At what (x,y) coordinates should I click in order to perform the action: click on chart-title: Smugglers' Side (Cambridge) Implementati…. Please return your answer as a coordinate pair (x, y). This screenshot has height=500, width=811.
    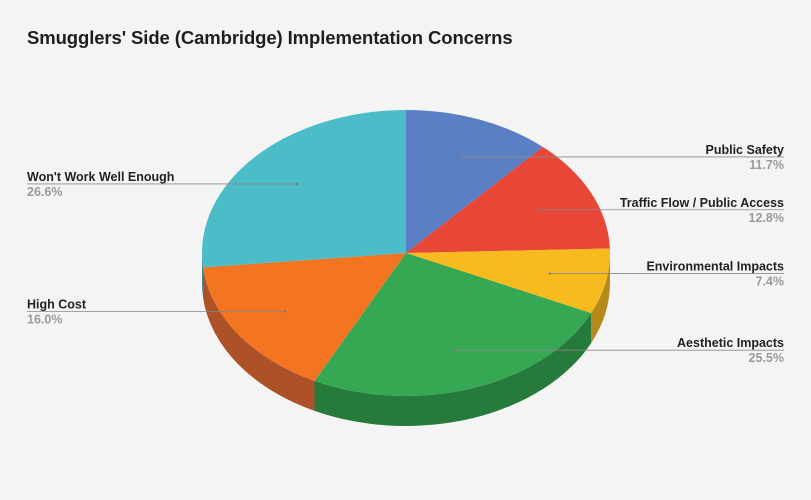
    Looking at the image, I should click on (270, 37).